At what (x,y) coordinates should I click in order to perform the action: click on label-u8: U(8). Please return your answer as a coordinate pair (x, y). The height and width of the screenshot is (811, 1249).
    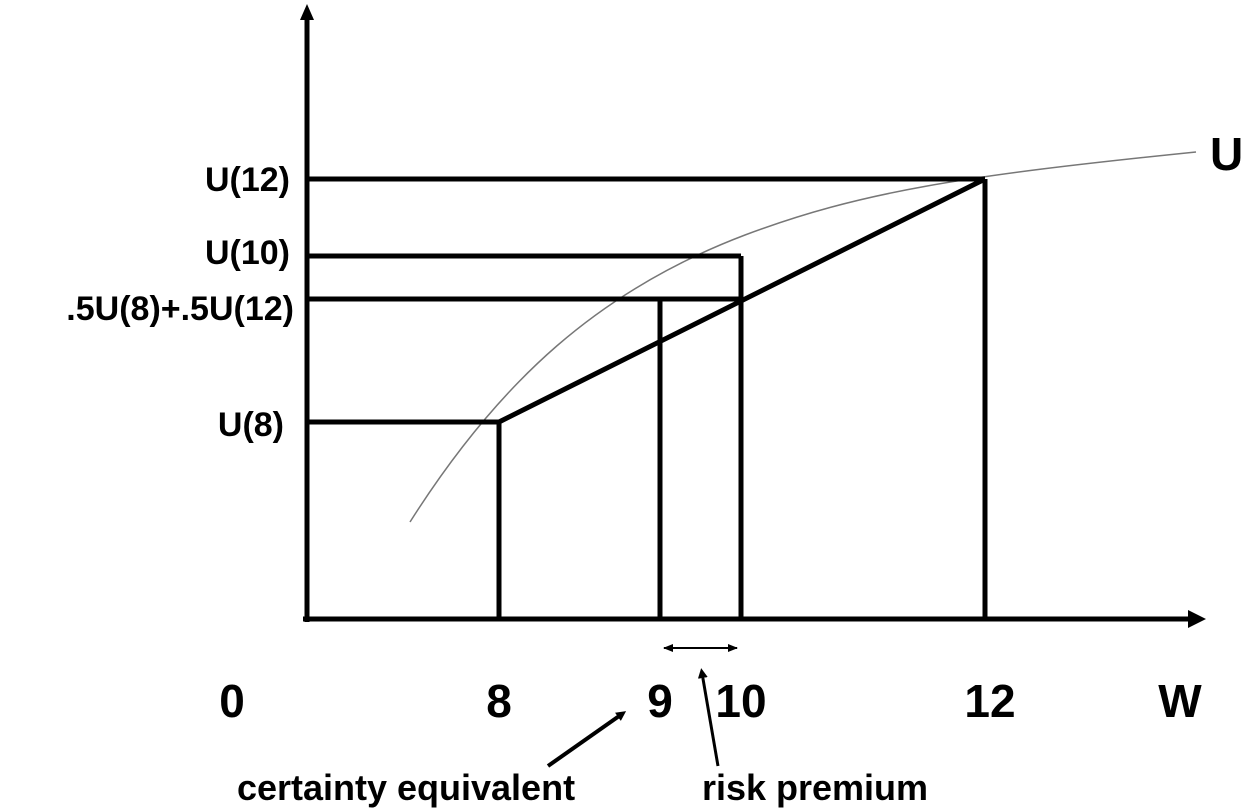
    Looking at the image, I should click on (251, 425).